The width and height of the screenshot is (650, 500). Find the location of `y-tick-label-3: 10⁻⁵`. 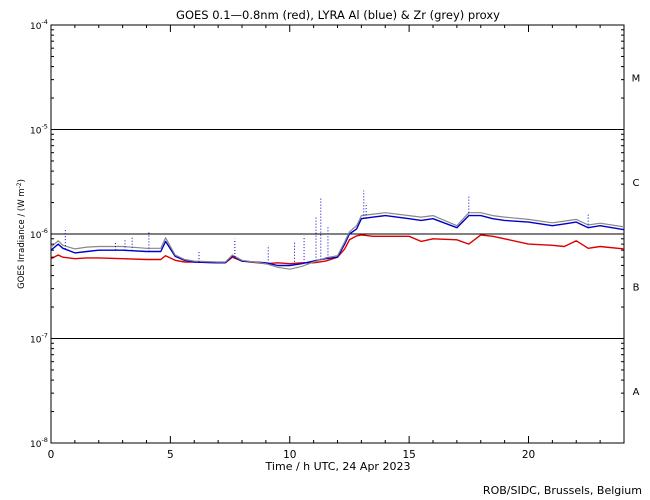

y-tick-label-3: 10⁻⁵ is located at coordinates (39, 130).